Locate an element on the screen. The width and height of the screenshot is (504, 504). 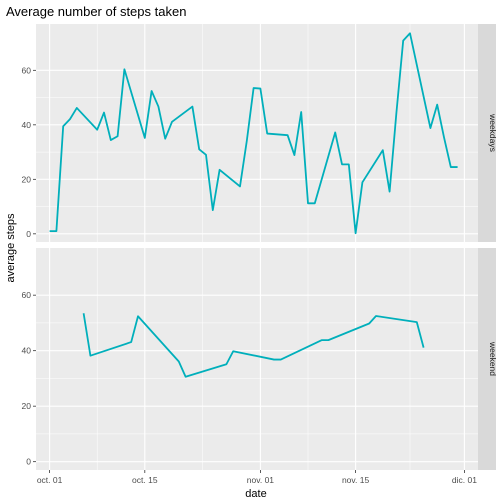
y-axis-title: average steps is located at coordinates (11, 248).